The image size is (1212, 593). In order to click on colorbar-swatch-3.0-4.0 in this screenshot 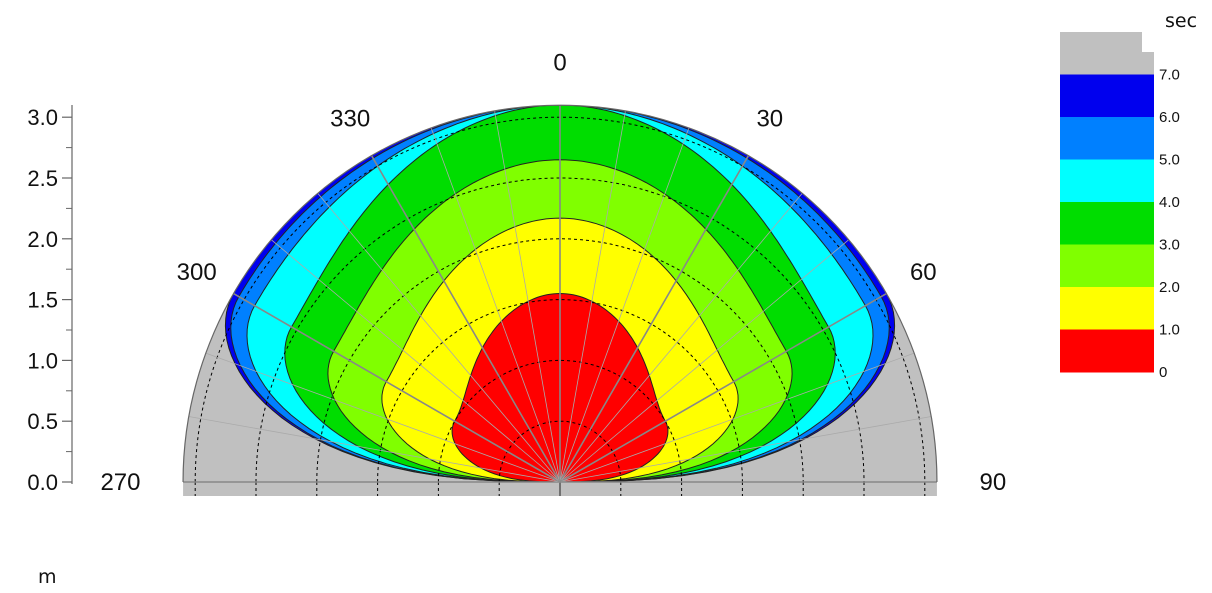, I will do `click(1107, 223)`.